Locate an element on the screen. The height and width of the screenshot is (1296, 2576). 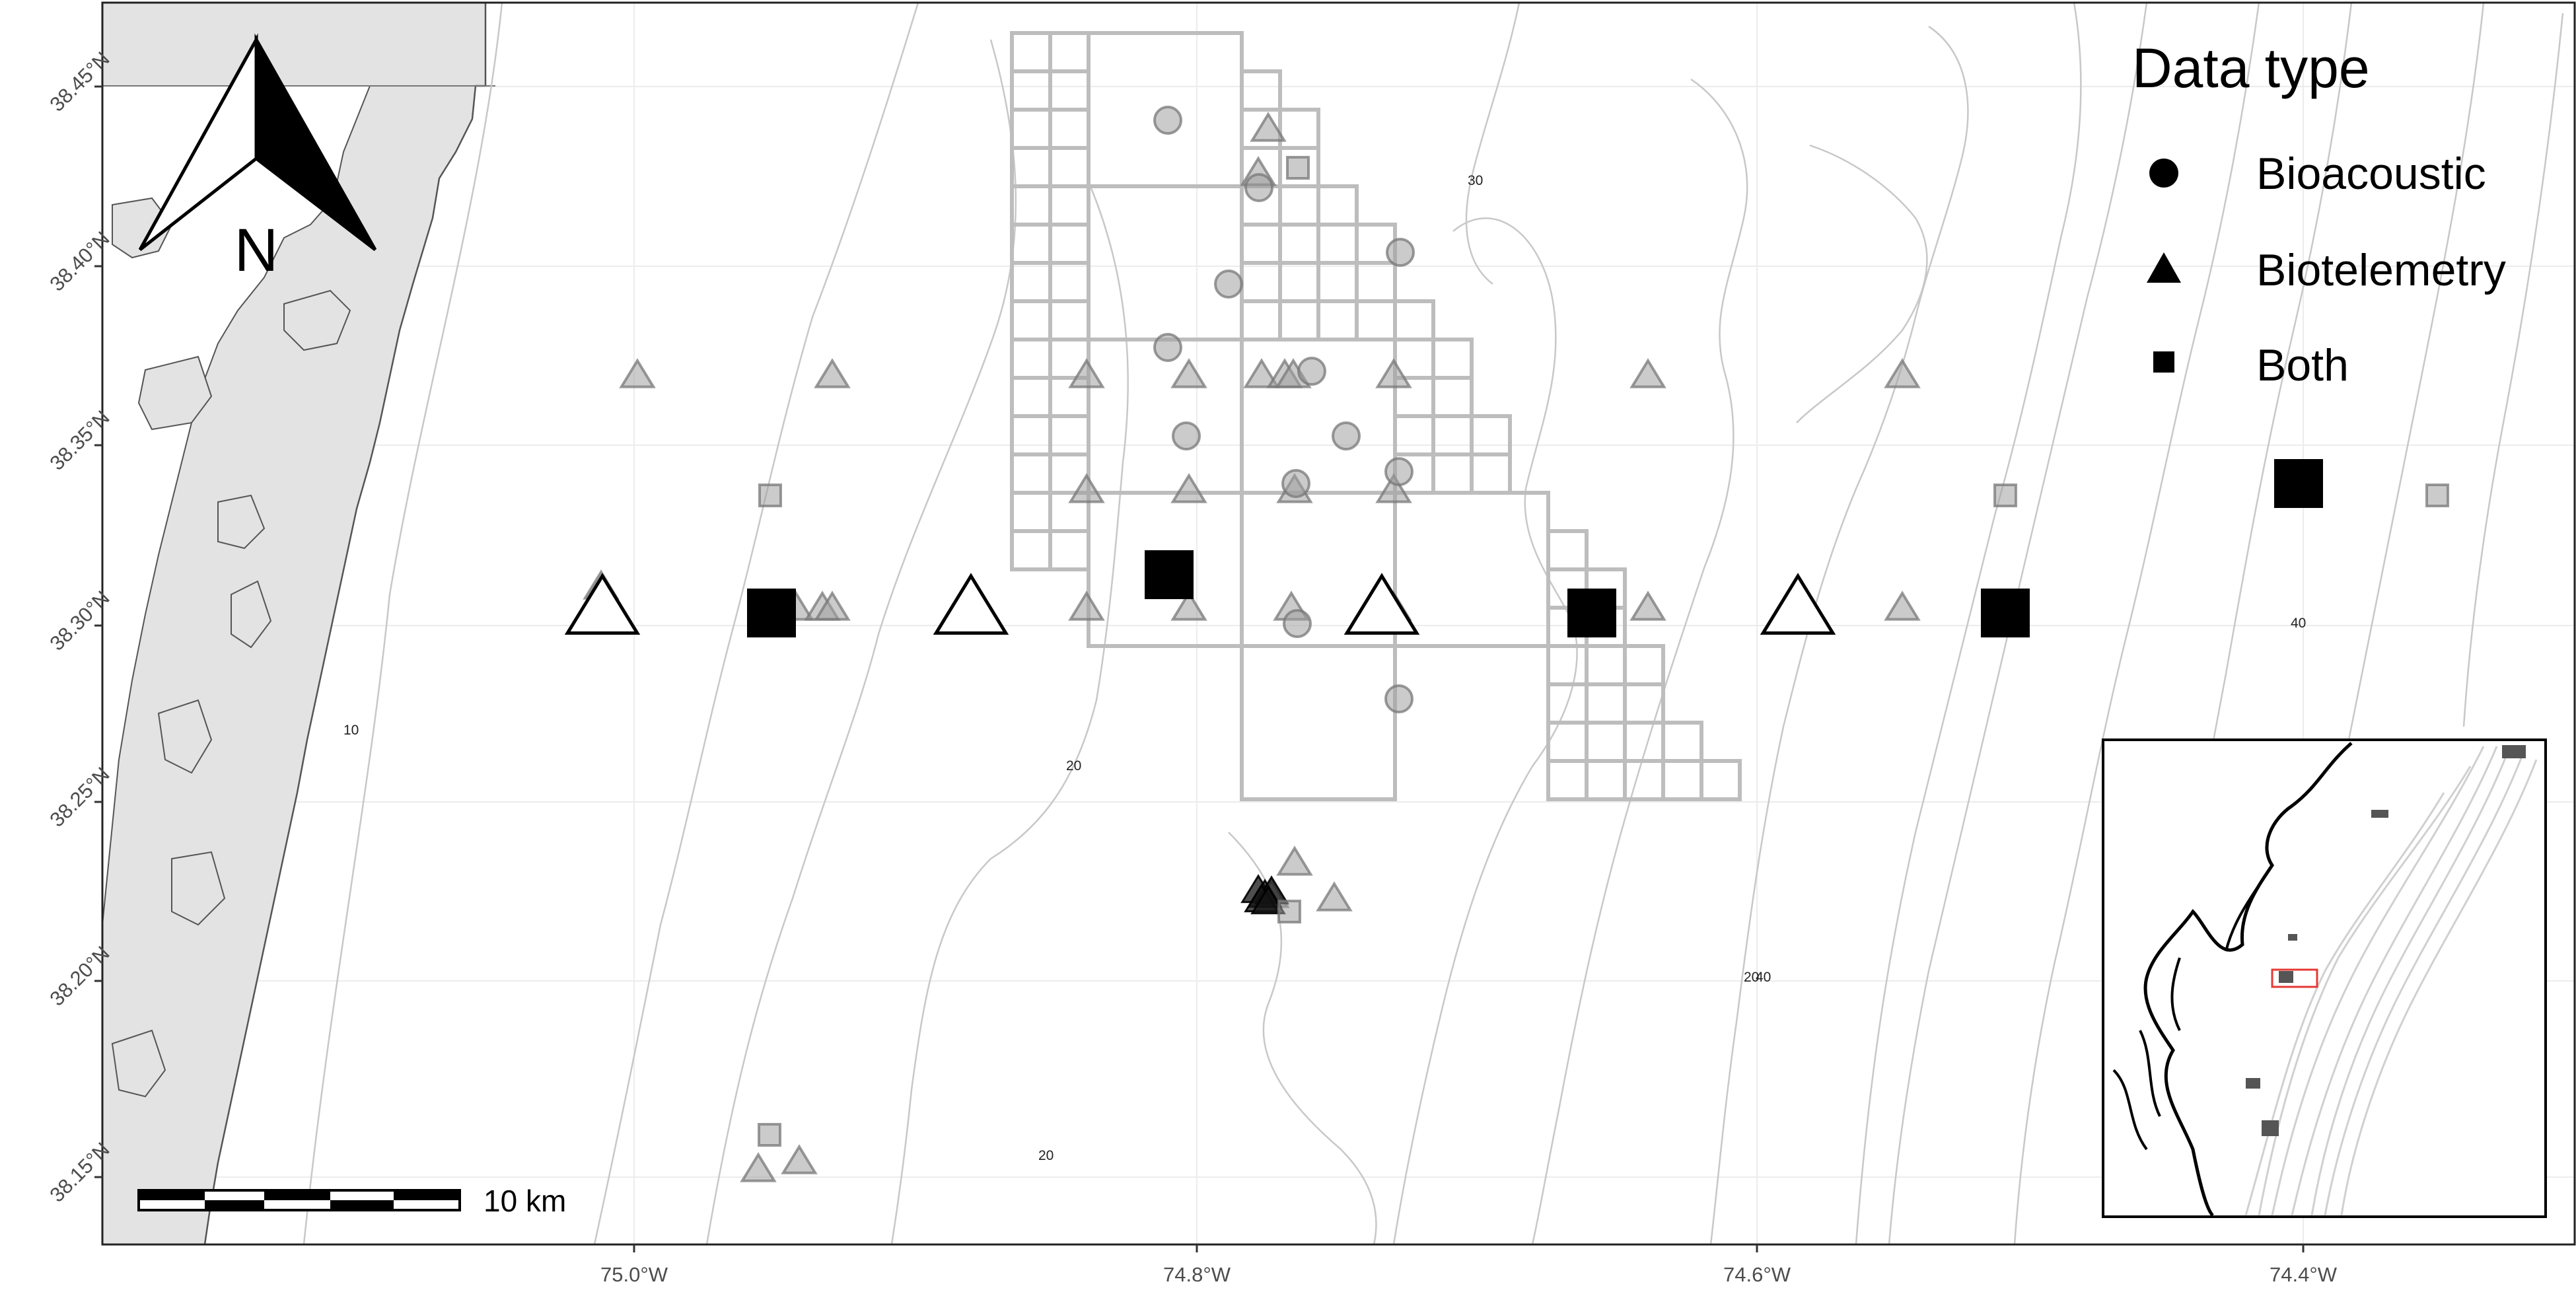
legend-triangle-icon is located at coordinates (2164, 267).